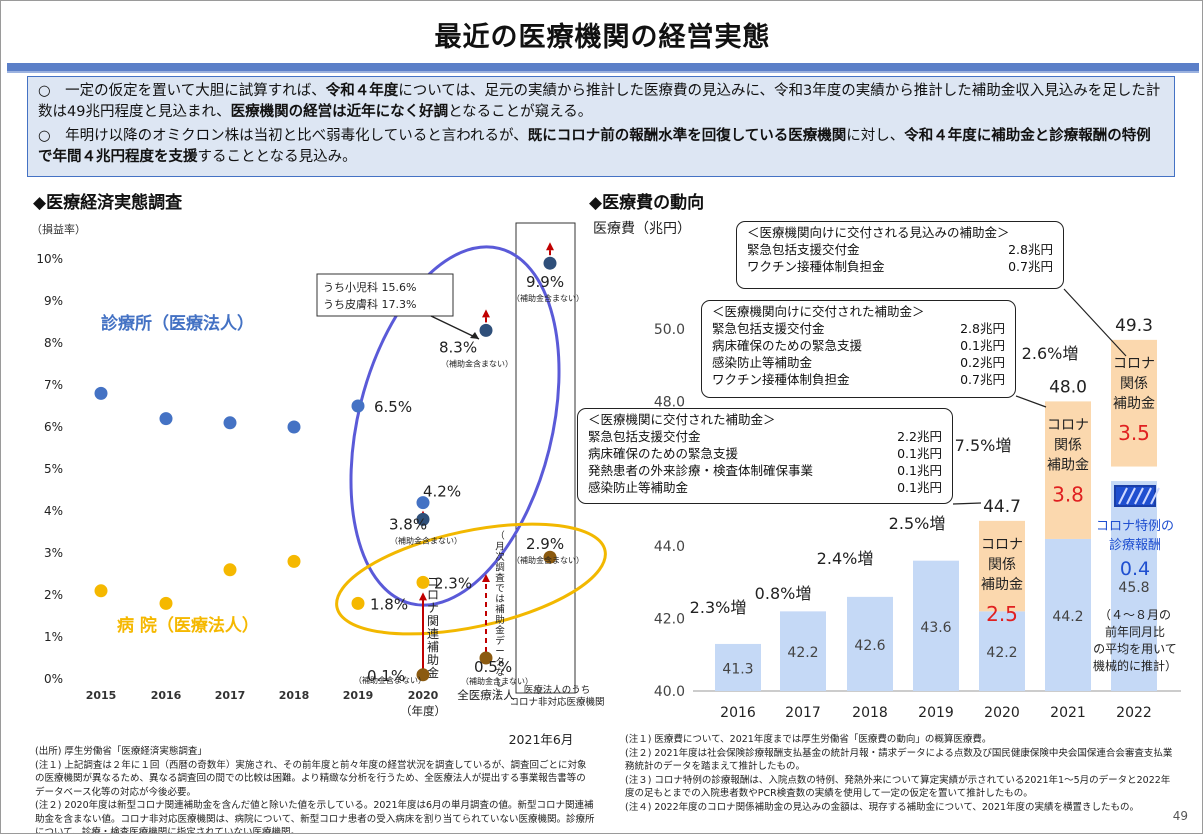 Image resolution: width=1203 pixels, height=834 pixels. I want to click on value-label: 6.5%, so click(393, 407).